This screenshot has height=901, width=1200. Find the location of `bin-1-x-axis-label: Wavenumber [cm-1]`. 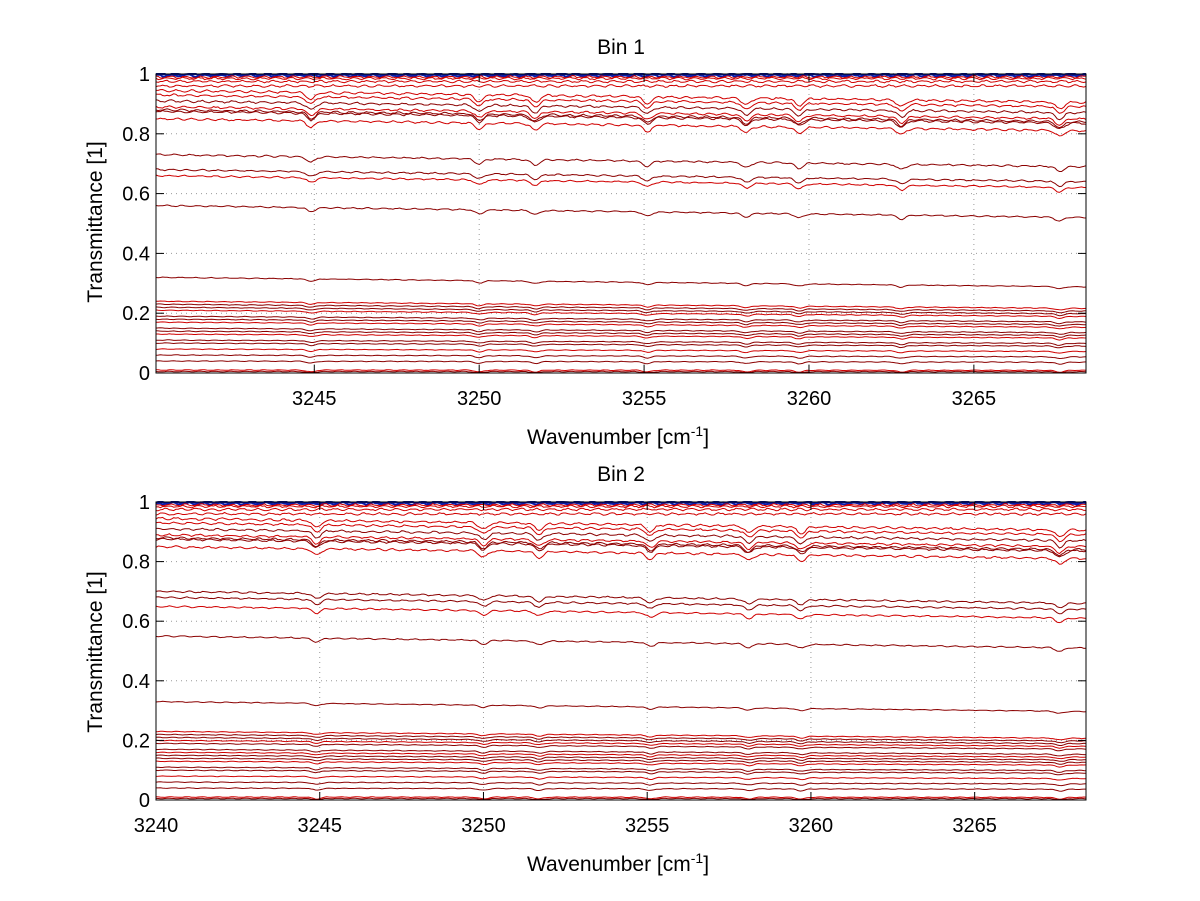

bin-1-x-axis-label: Wavenumber [cm-1] is located at coordinates (618, 436).